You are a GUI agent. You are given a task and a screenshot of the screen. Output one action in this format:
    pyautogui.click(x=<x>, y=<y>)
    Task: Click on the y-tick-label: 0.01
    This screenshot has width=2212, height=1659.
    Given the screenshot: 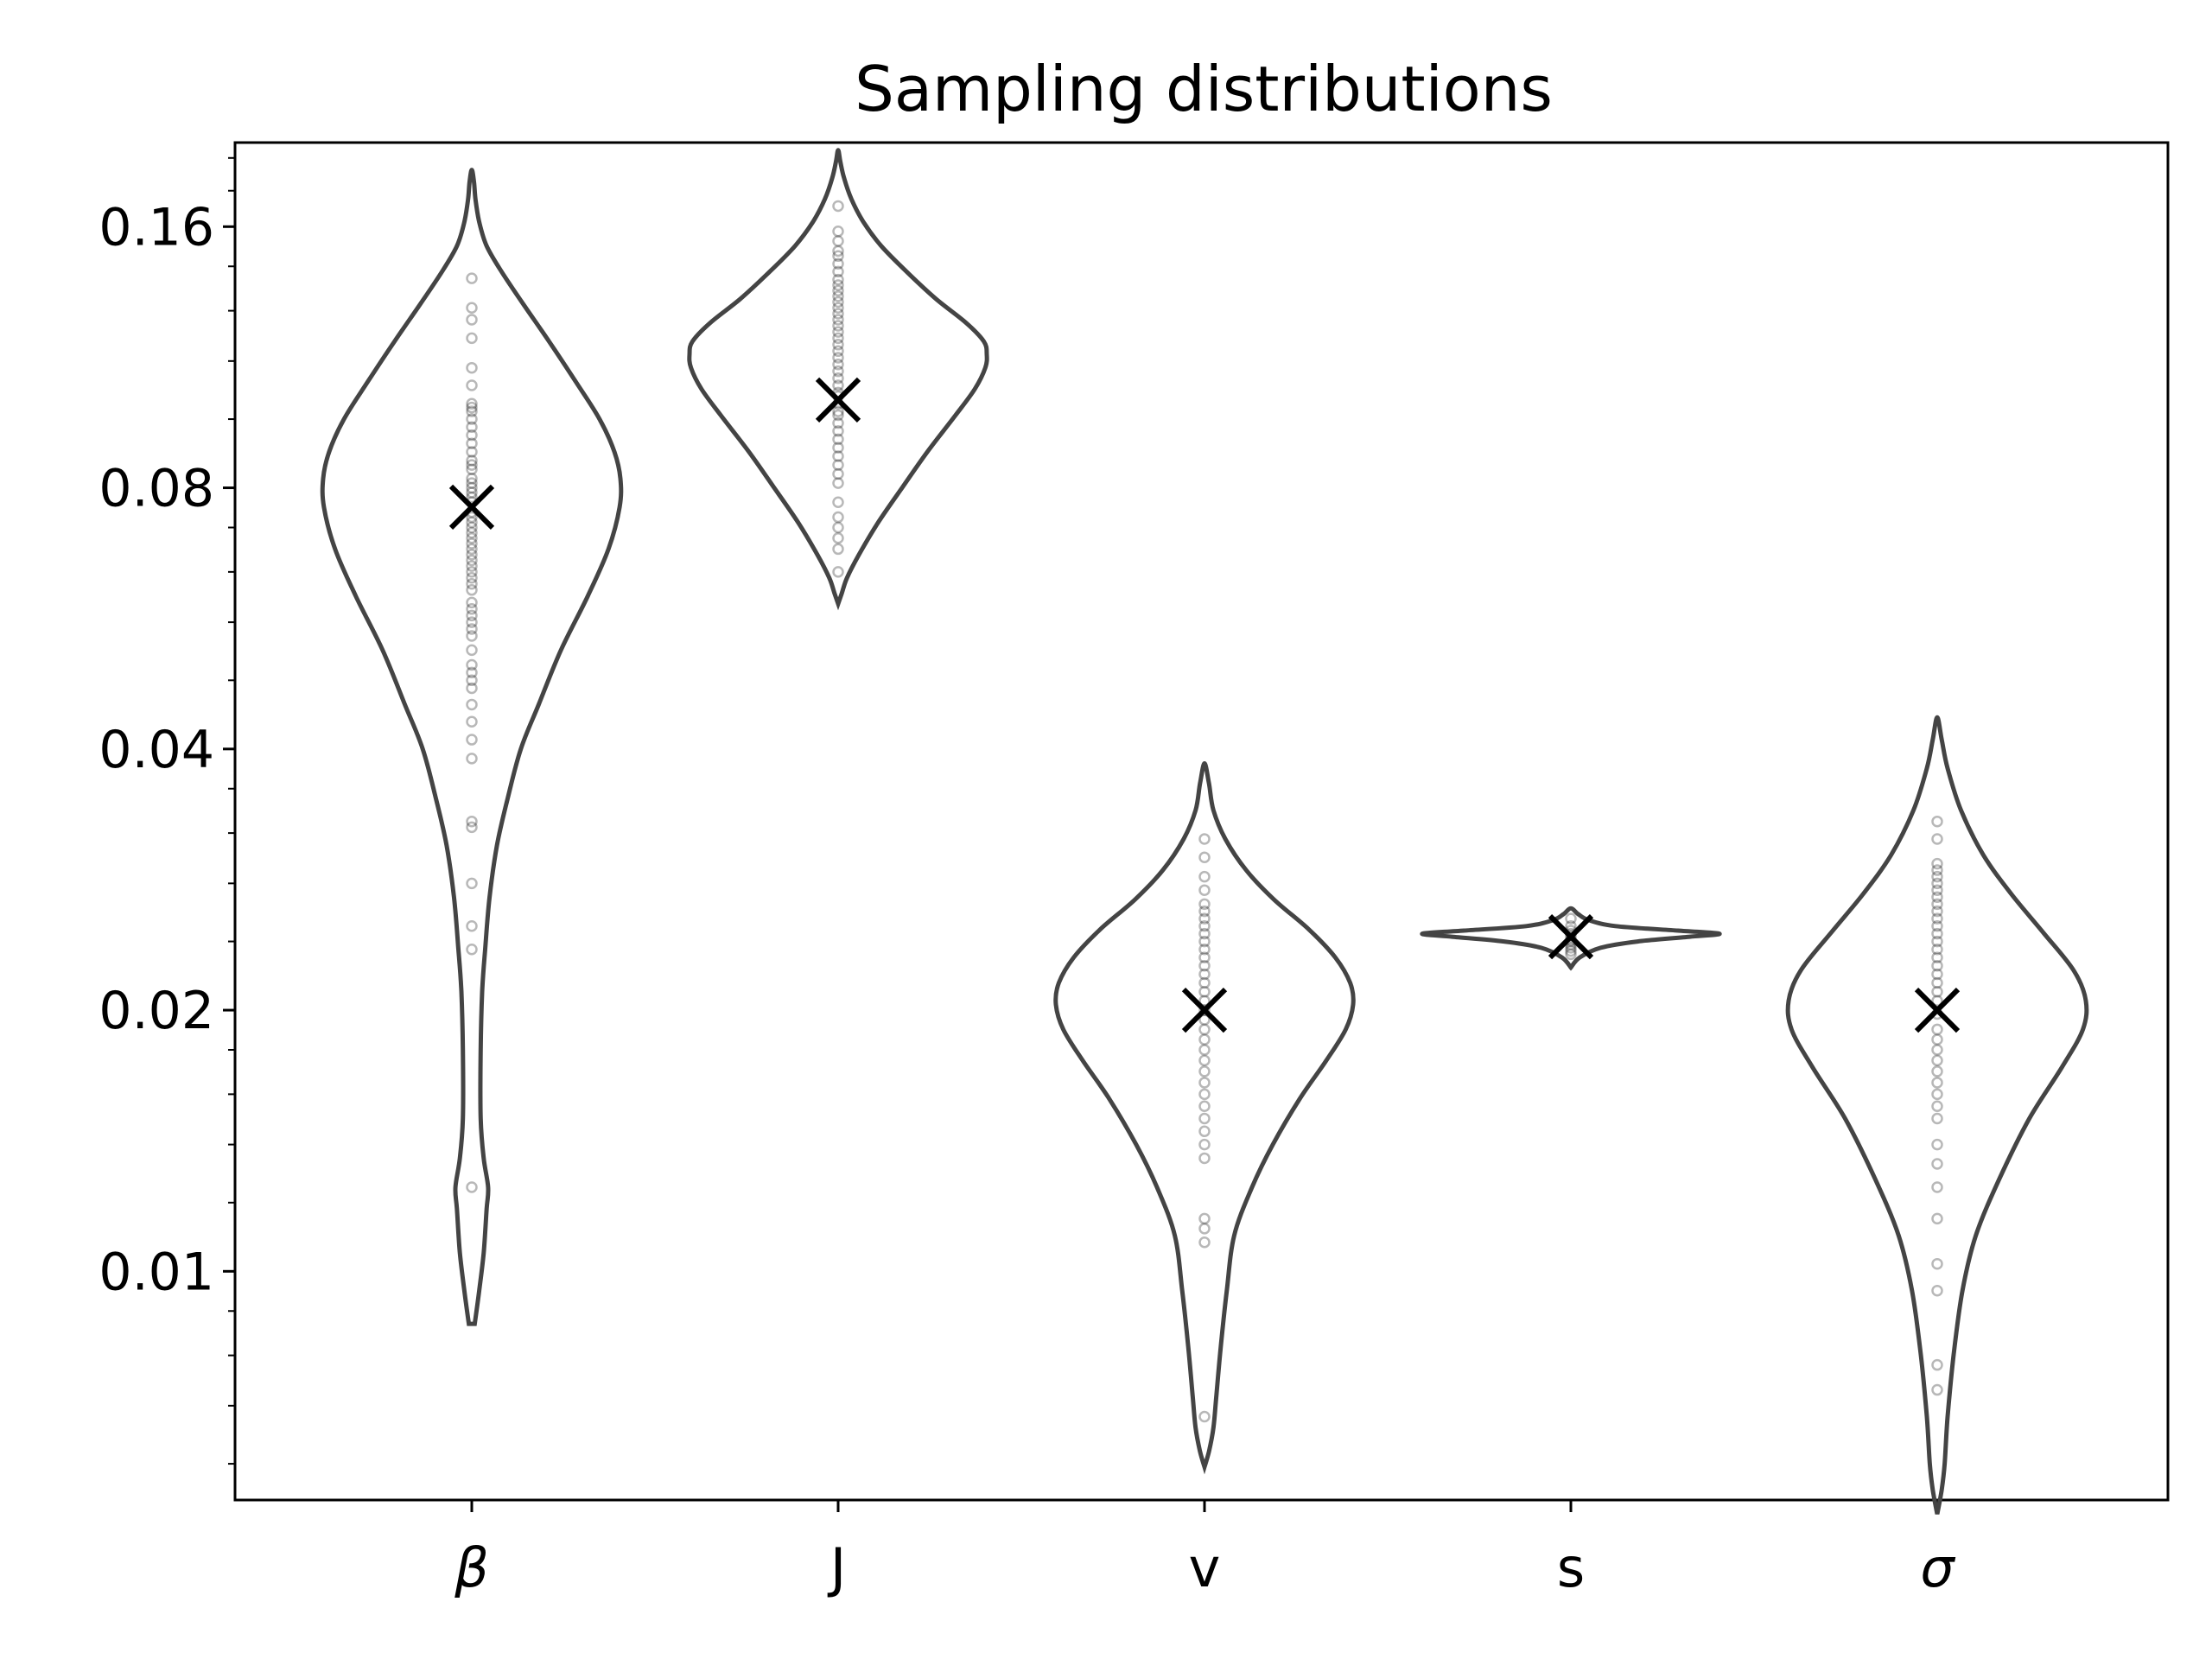 What is the action you would take?
    pyautogui.click(x=156, y=1272)
    